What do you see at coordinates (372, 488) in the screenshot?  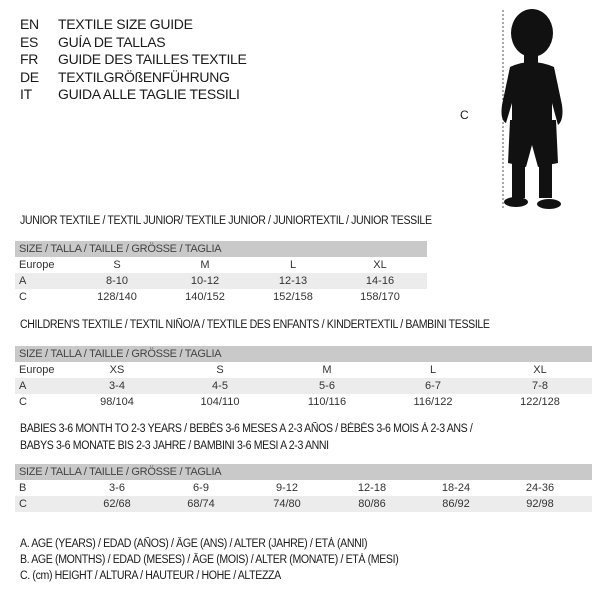 I see `table-cell: 12-18` at bounding box center [372, 488].